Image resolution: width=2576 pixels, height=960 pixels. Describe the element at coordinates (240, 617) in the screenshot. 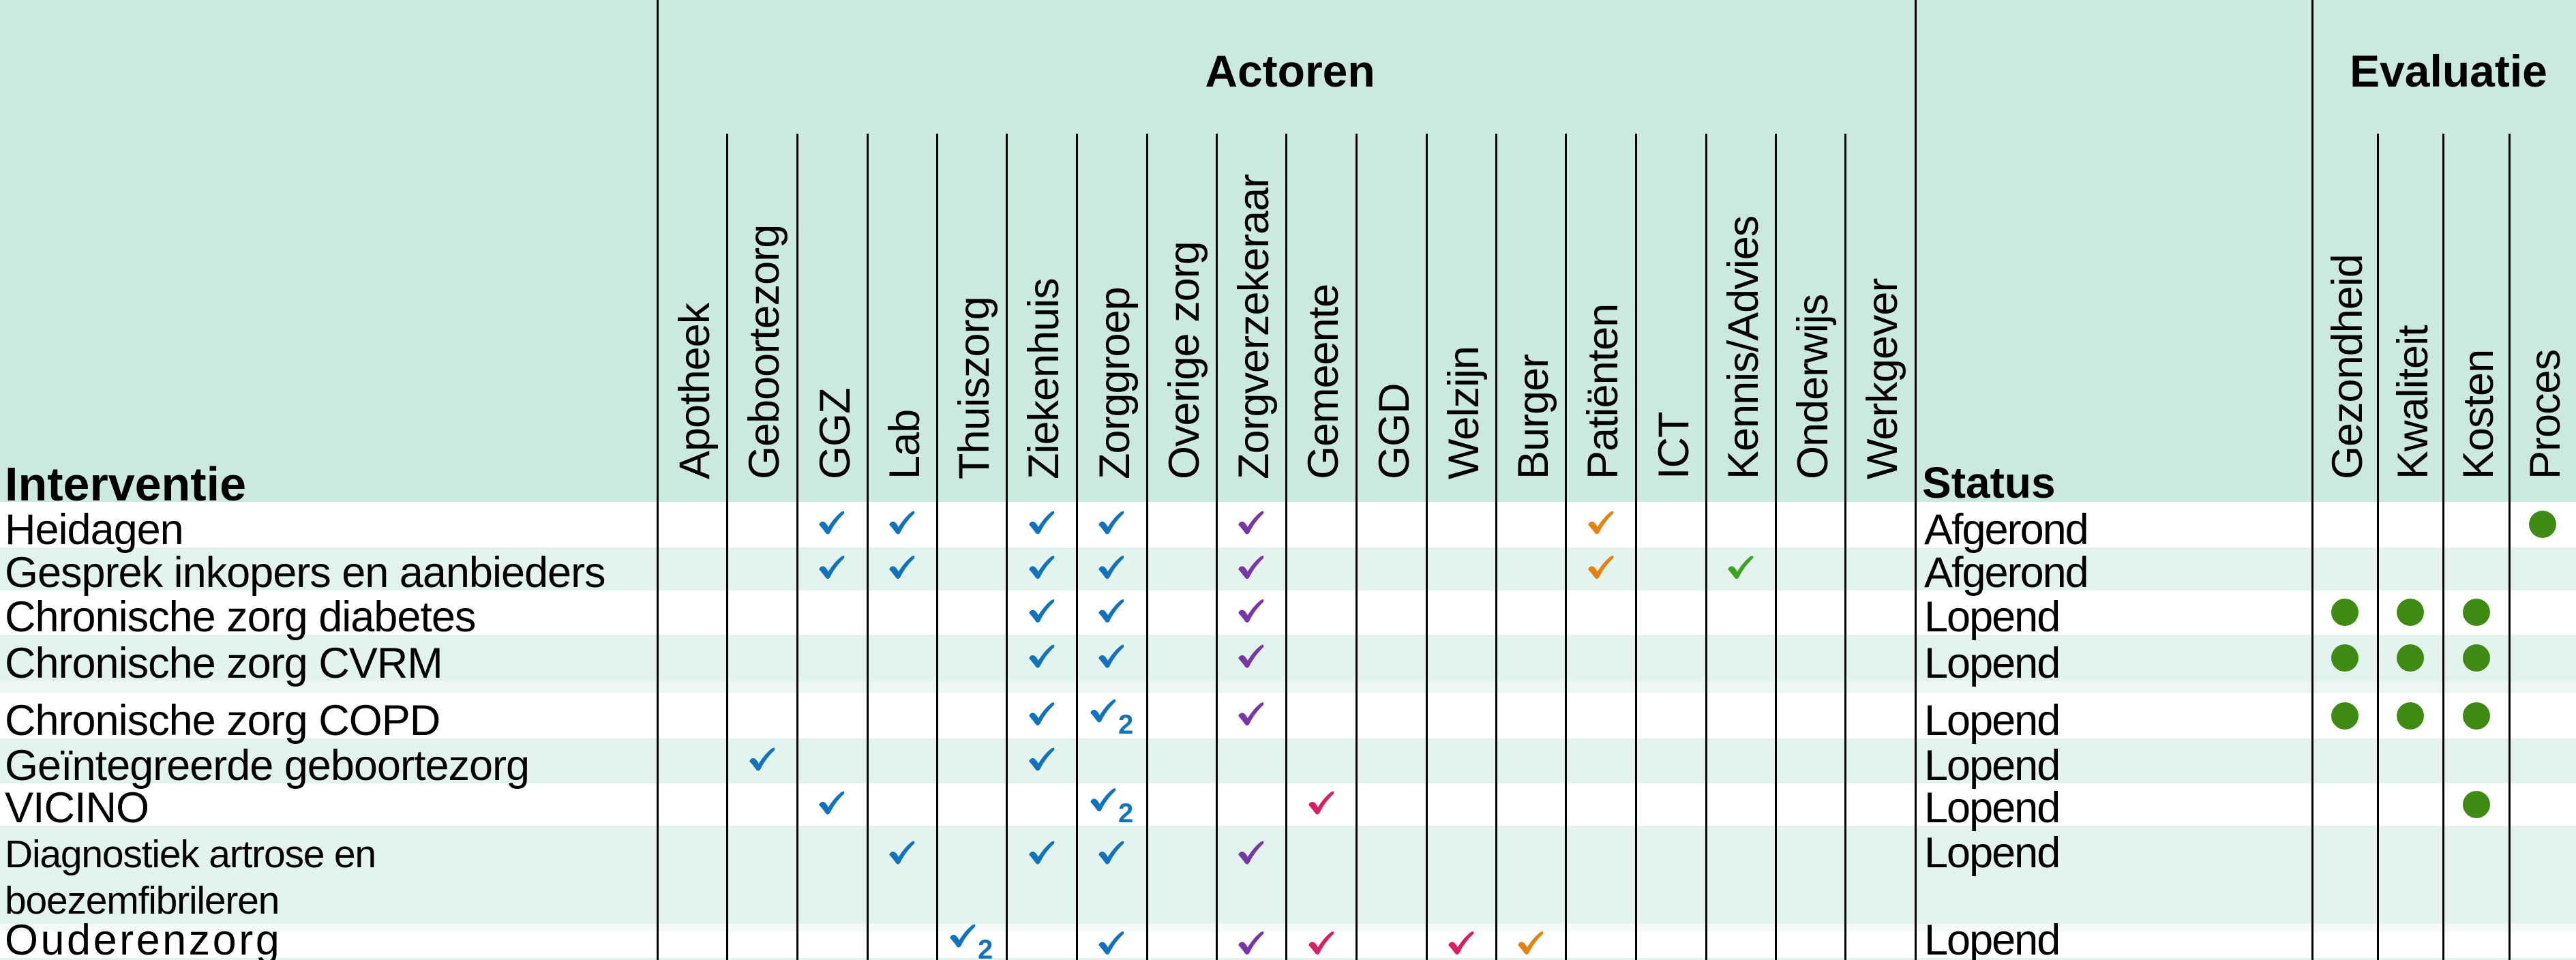

I see `svg-text: Chronische zorg diabetes` at that location.